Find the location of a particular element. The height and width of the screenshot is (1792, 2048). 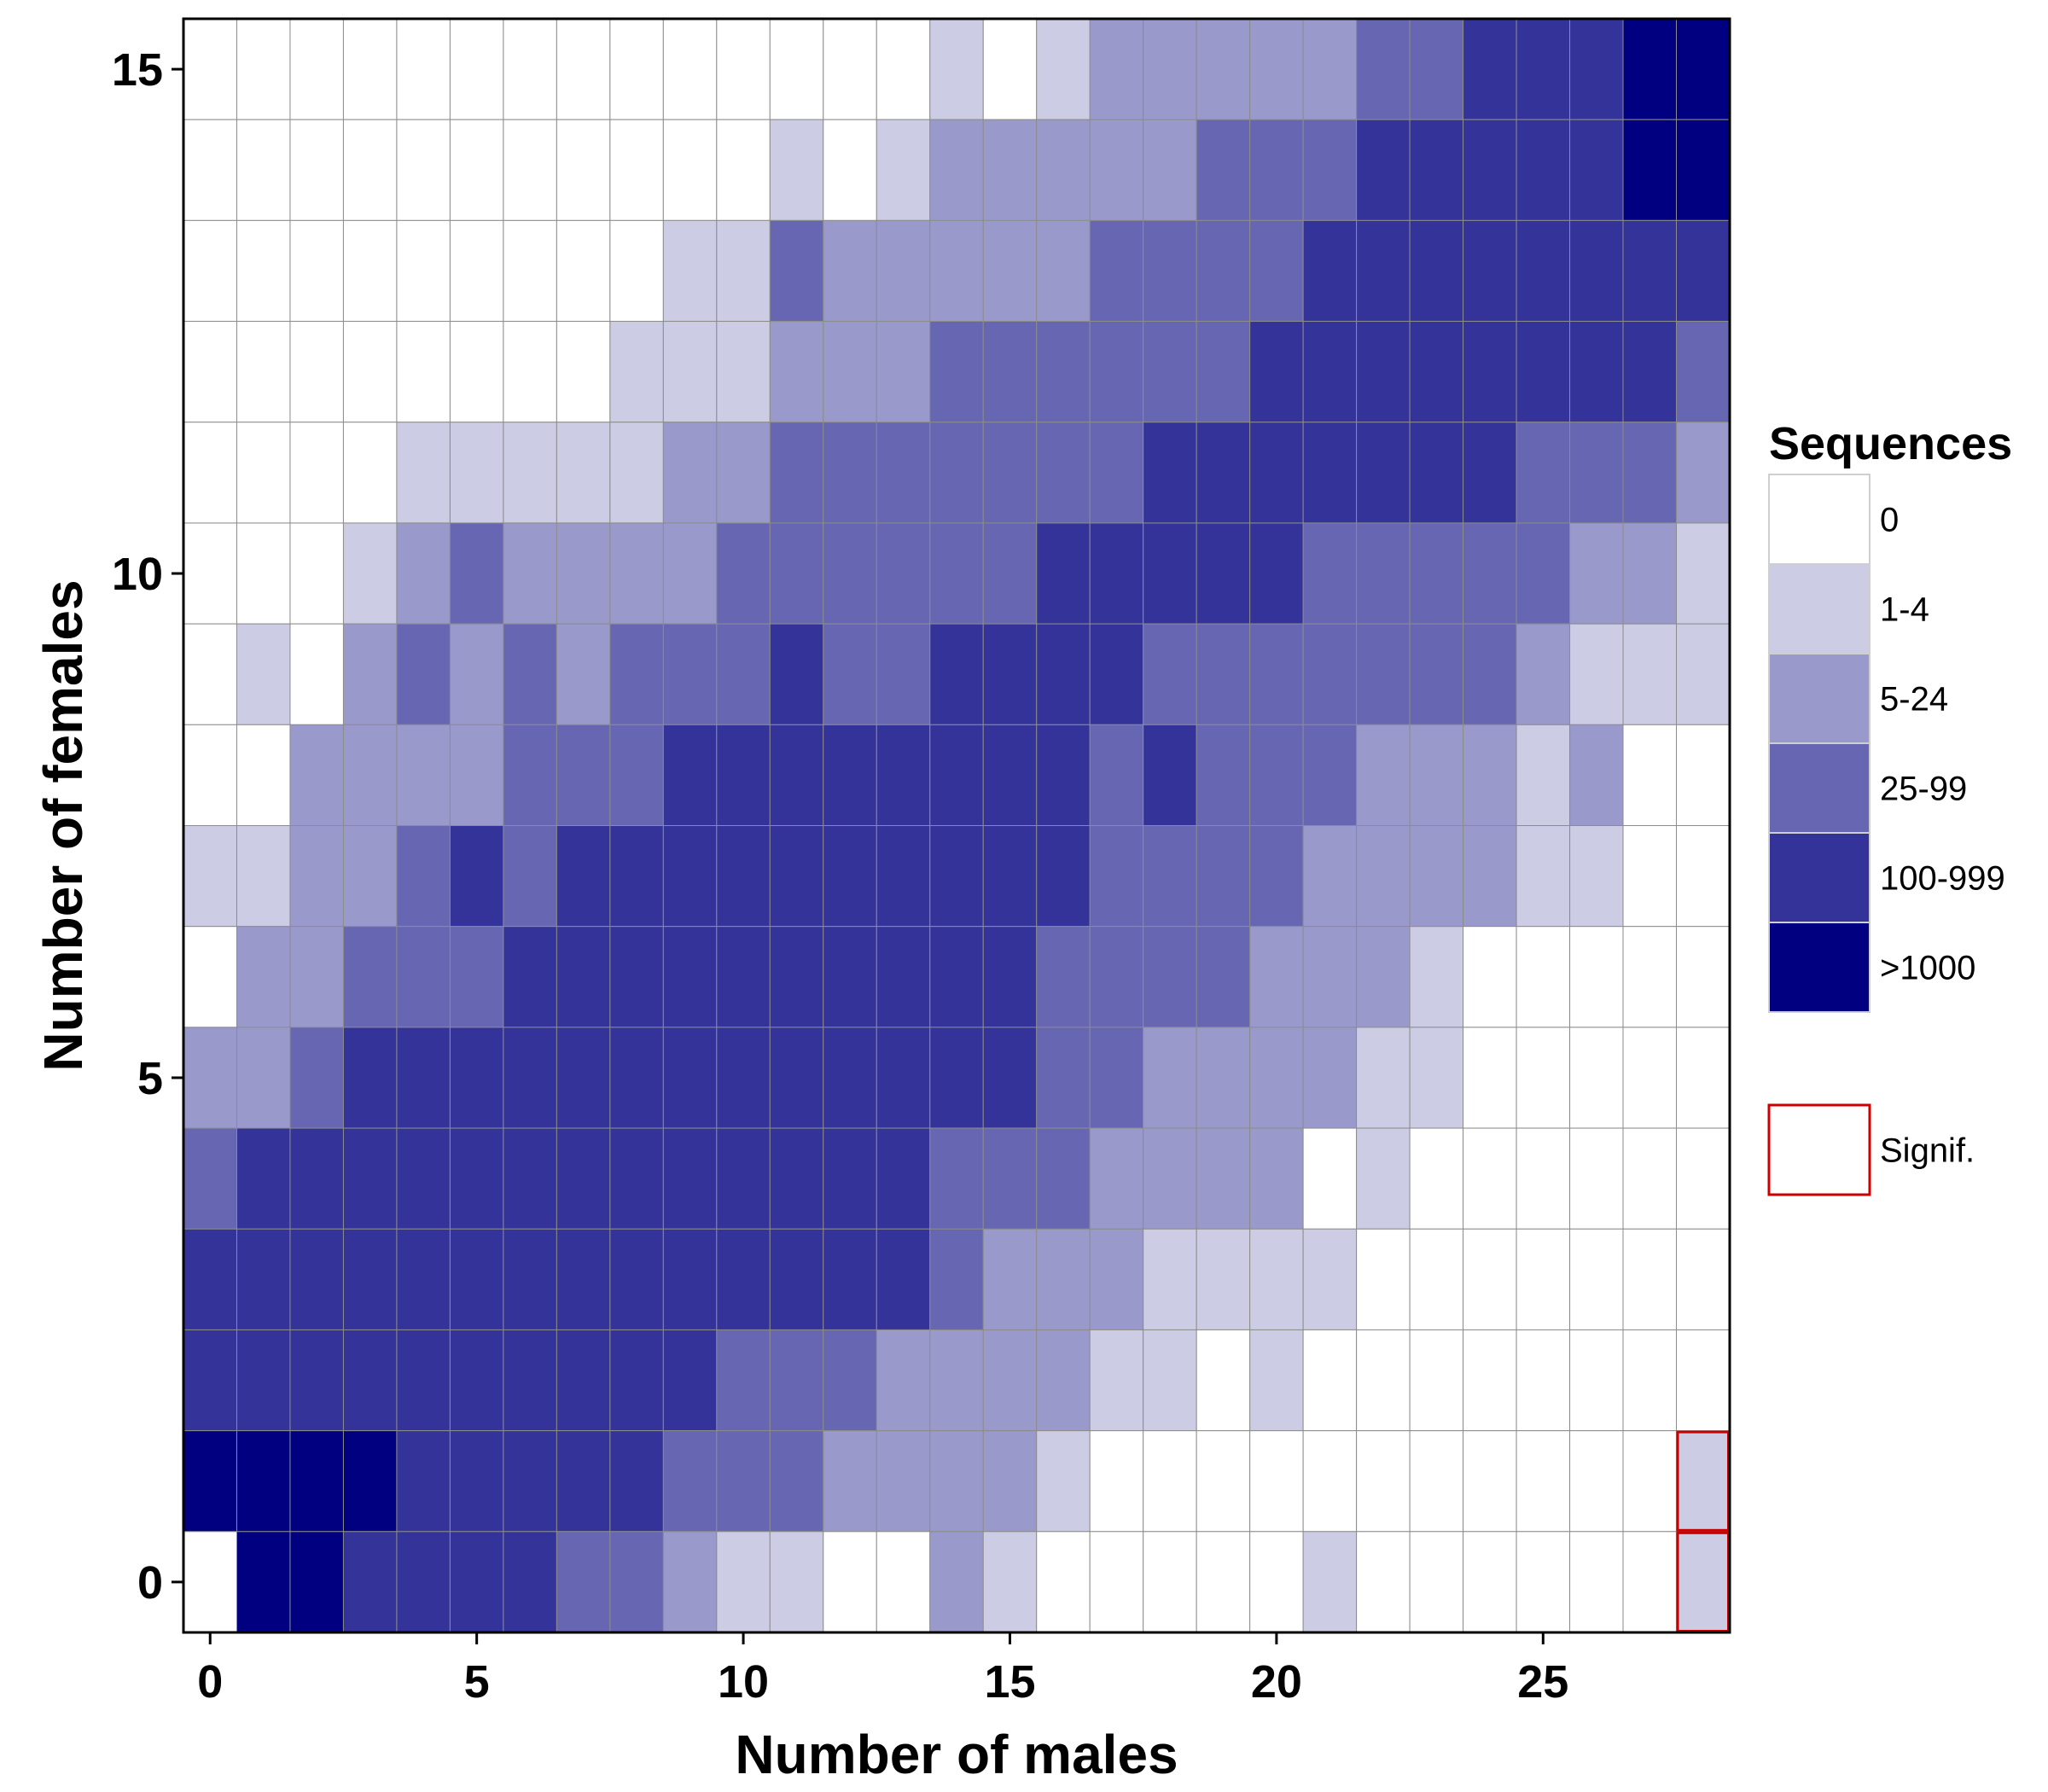

x-tick-label: 25 is located at coordinates (1542, 1682).